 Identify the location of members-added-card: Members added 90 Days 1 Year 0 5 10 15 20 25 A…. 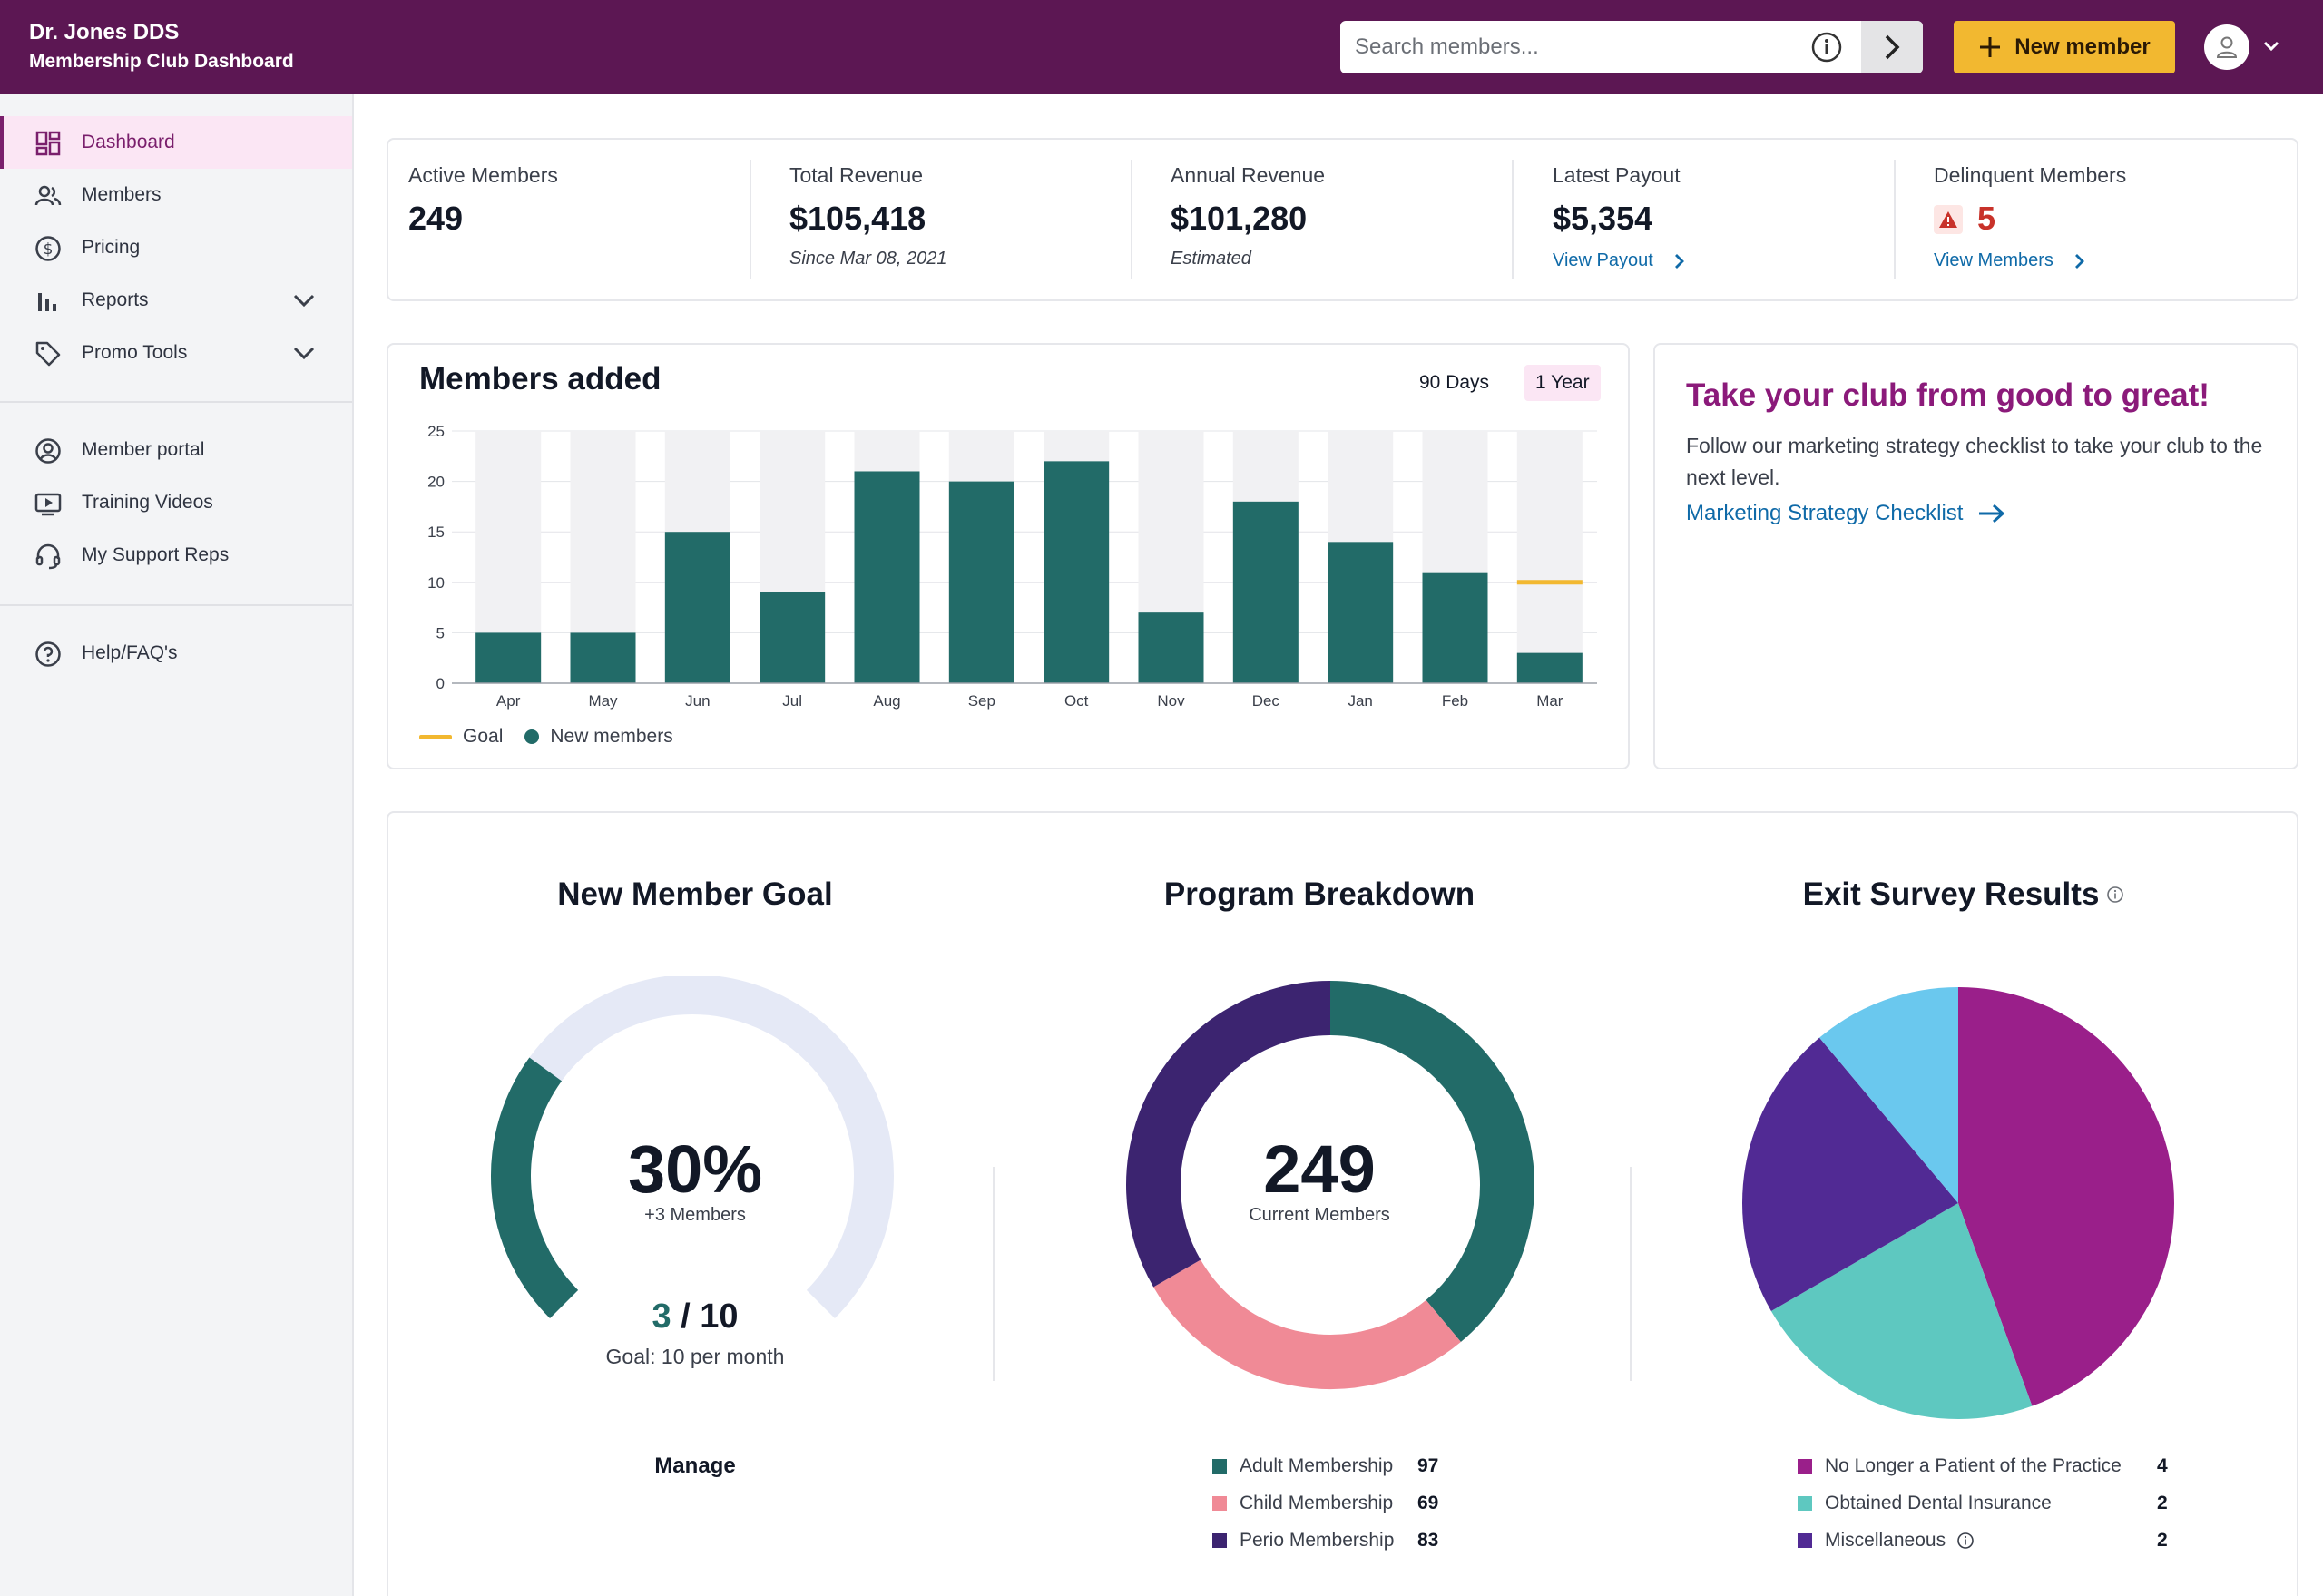
(1008, 556).